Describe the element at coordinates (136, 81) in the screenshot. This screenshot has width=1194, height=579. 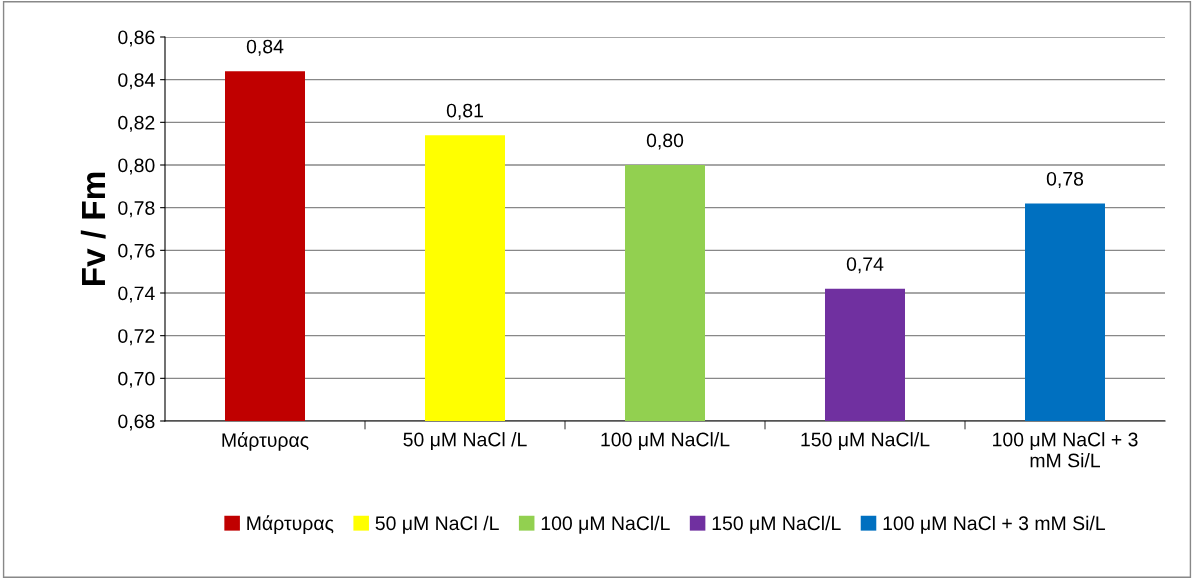
I see `y-tick-label: 0,84` at that location.